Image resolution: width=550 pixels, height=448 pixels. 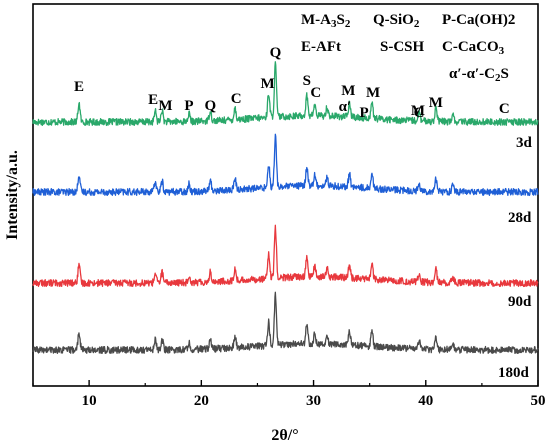 I want to click on legend-item-c: C-CaCO3, so click(x=473, y=48).